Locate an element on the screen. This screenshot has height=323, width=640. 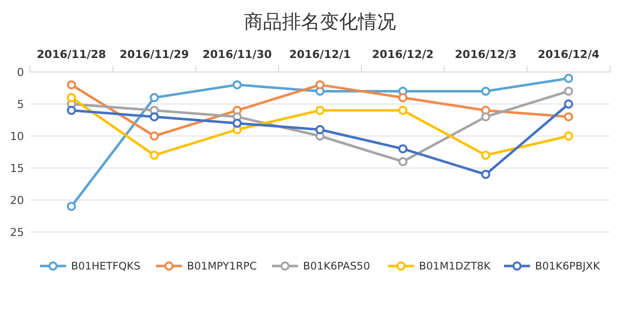
y-tick-label: 25 is located at coordinates (17, 232).